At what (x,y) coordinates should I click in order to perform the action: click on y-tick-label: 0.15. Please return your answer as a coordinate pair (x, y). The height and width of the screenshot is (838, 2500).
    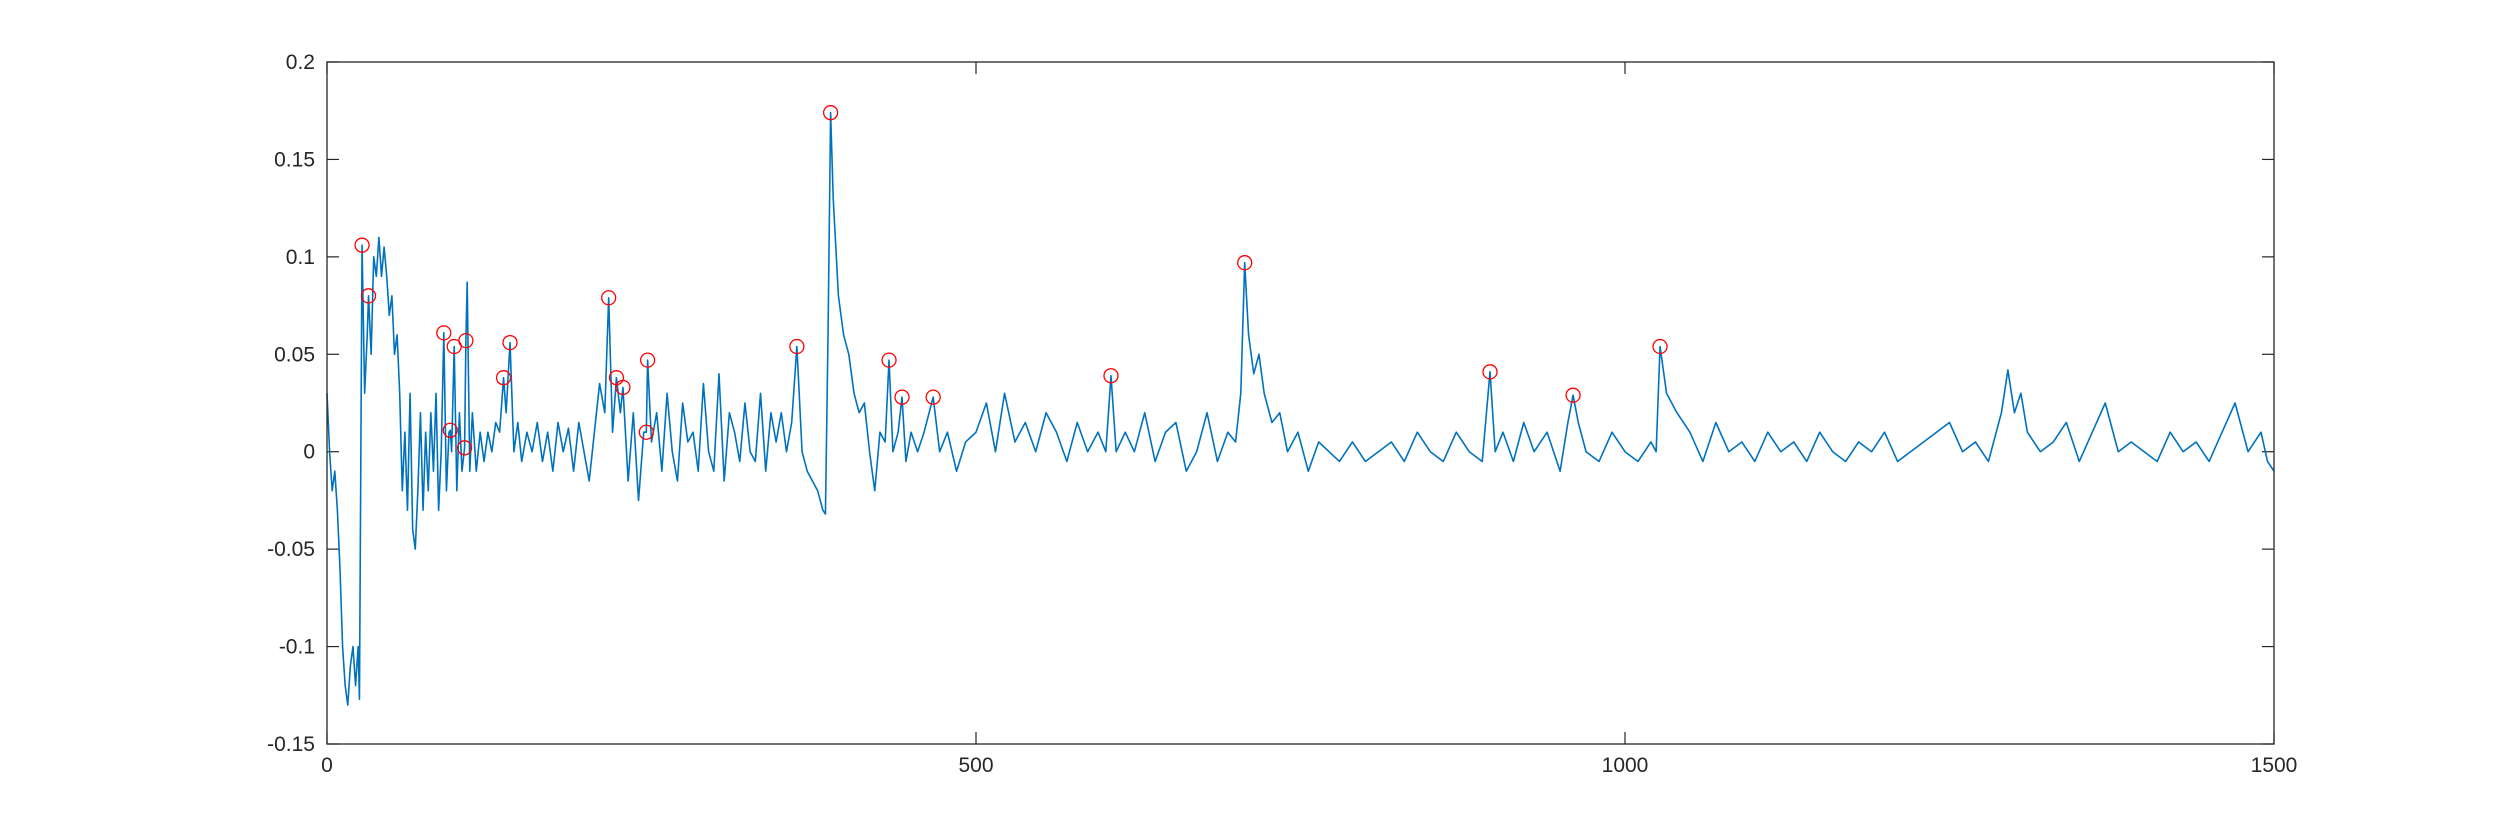
    Looking at the image, I should click on (294, 159).